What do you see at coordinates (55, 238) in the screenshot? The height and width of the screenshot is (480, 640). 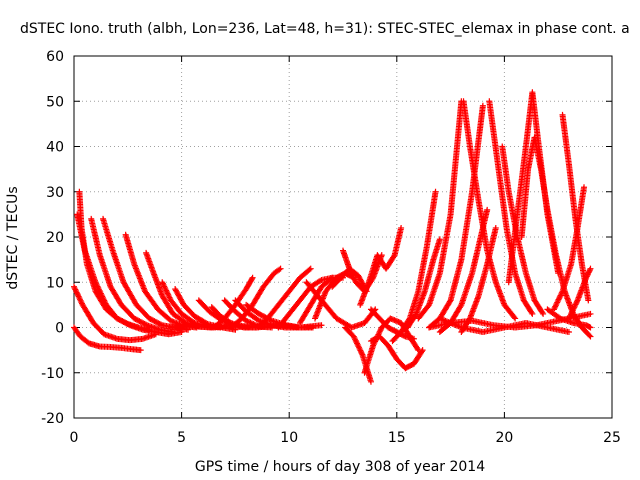 I see `y-tick-label: 20` at bounding box center [55, 238].